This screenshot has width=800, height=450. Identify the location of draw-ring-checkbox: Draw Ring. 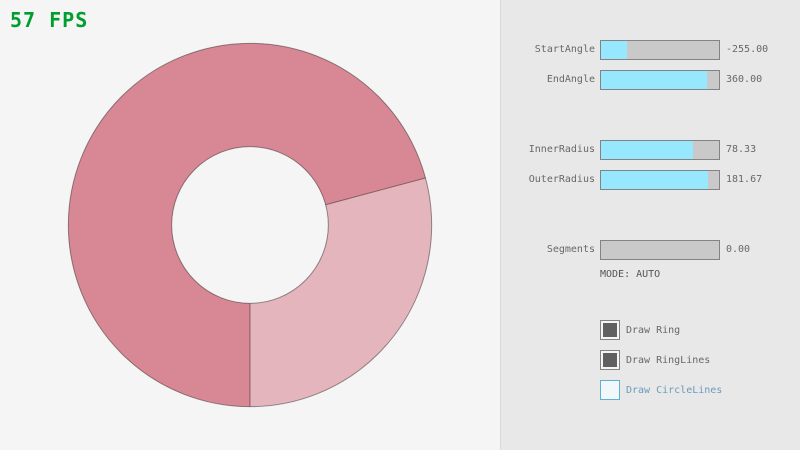
(640, 330).